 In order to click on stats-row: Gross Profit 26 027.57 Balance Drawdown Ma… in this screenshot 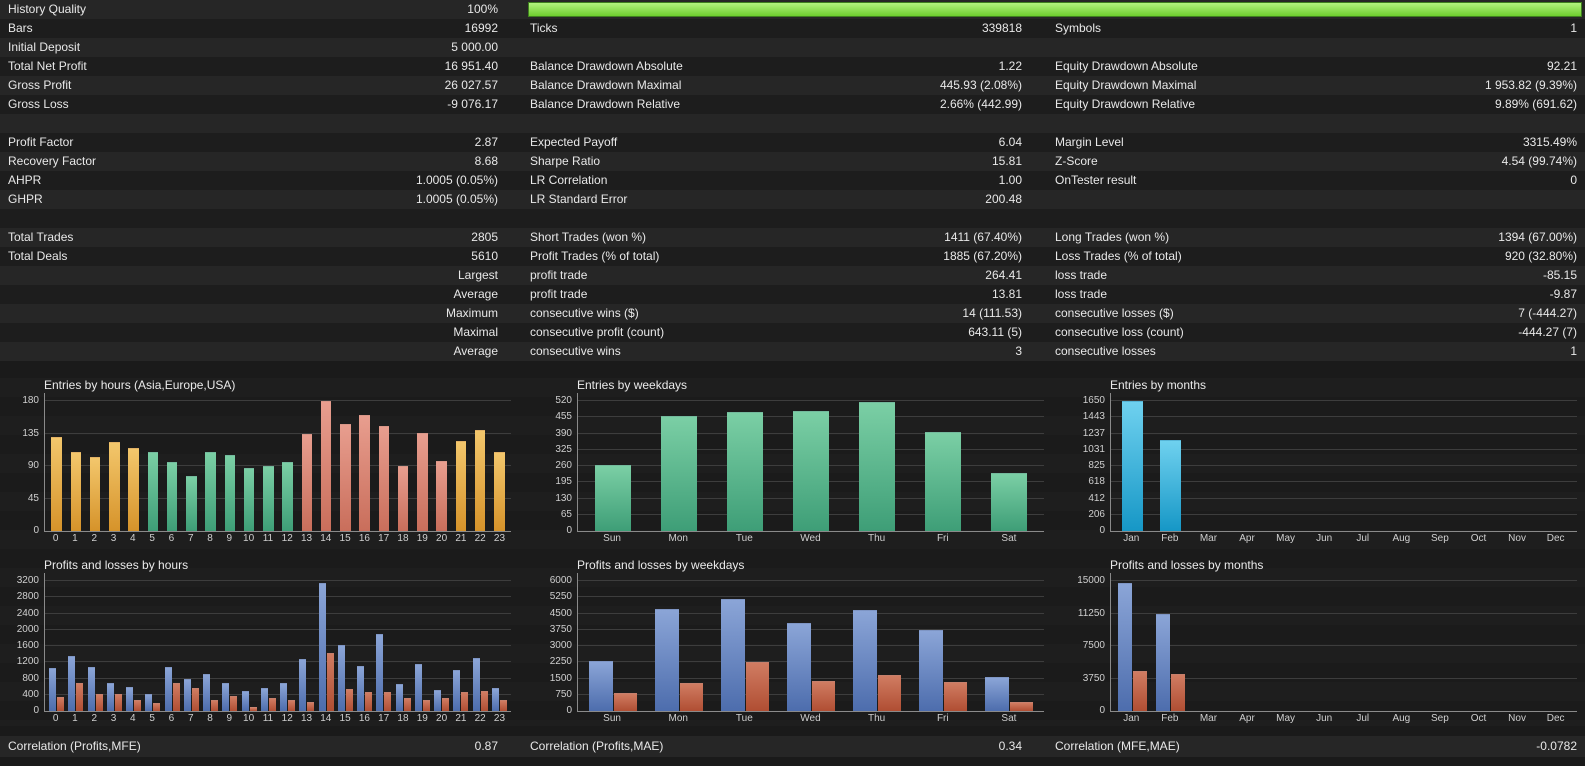, I will do `click(792, 85)`.